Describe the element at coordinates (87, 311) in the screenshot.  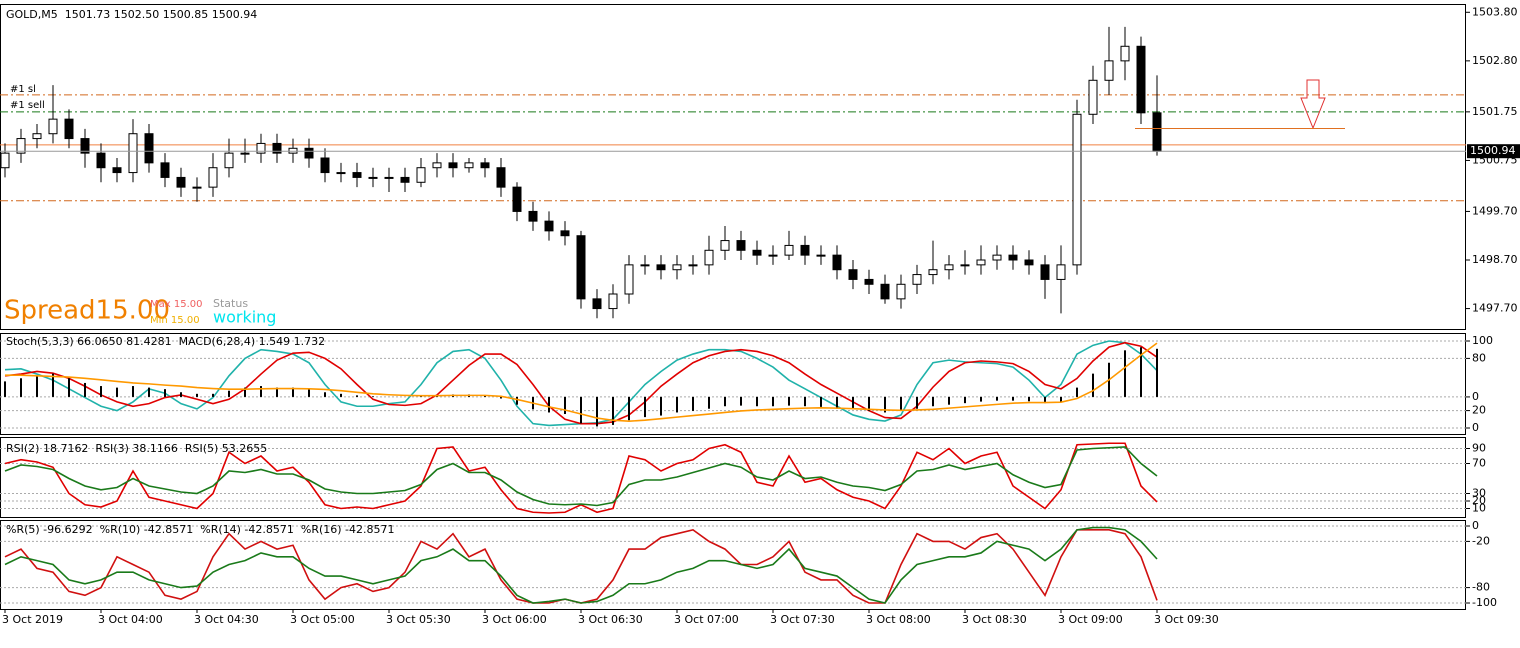
I see `spread-label: Spread15.00` at that location.